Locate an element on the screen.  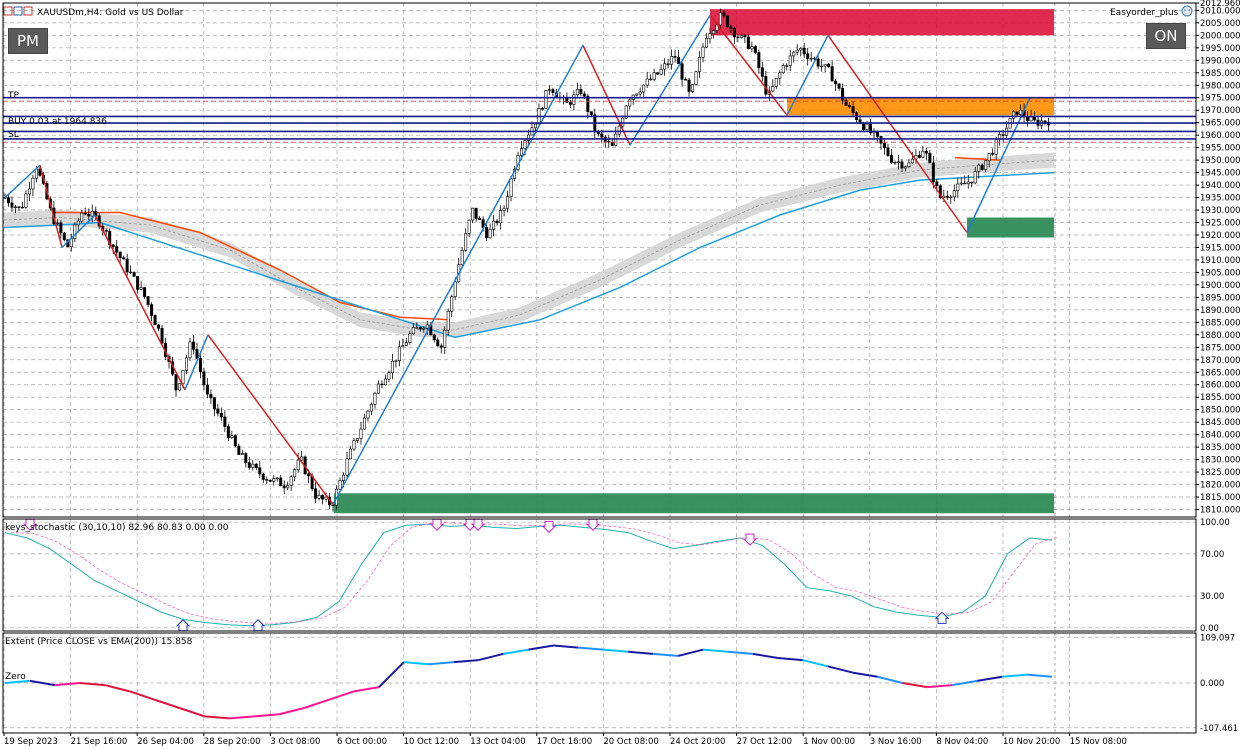
on-button: ON is located at coordinates (1166, 36).